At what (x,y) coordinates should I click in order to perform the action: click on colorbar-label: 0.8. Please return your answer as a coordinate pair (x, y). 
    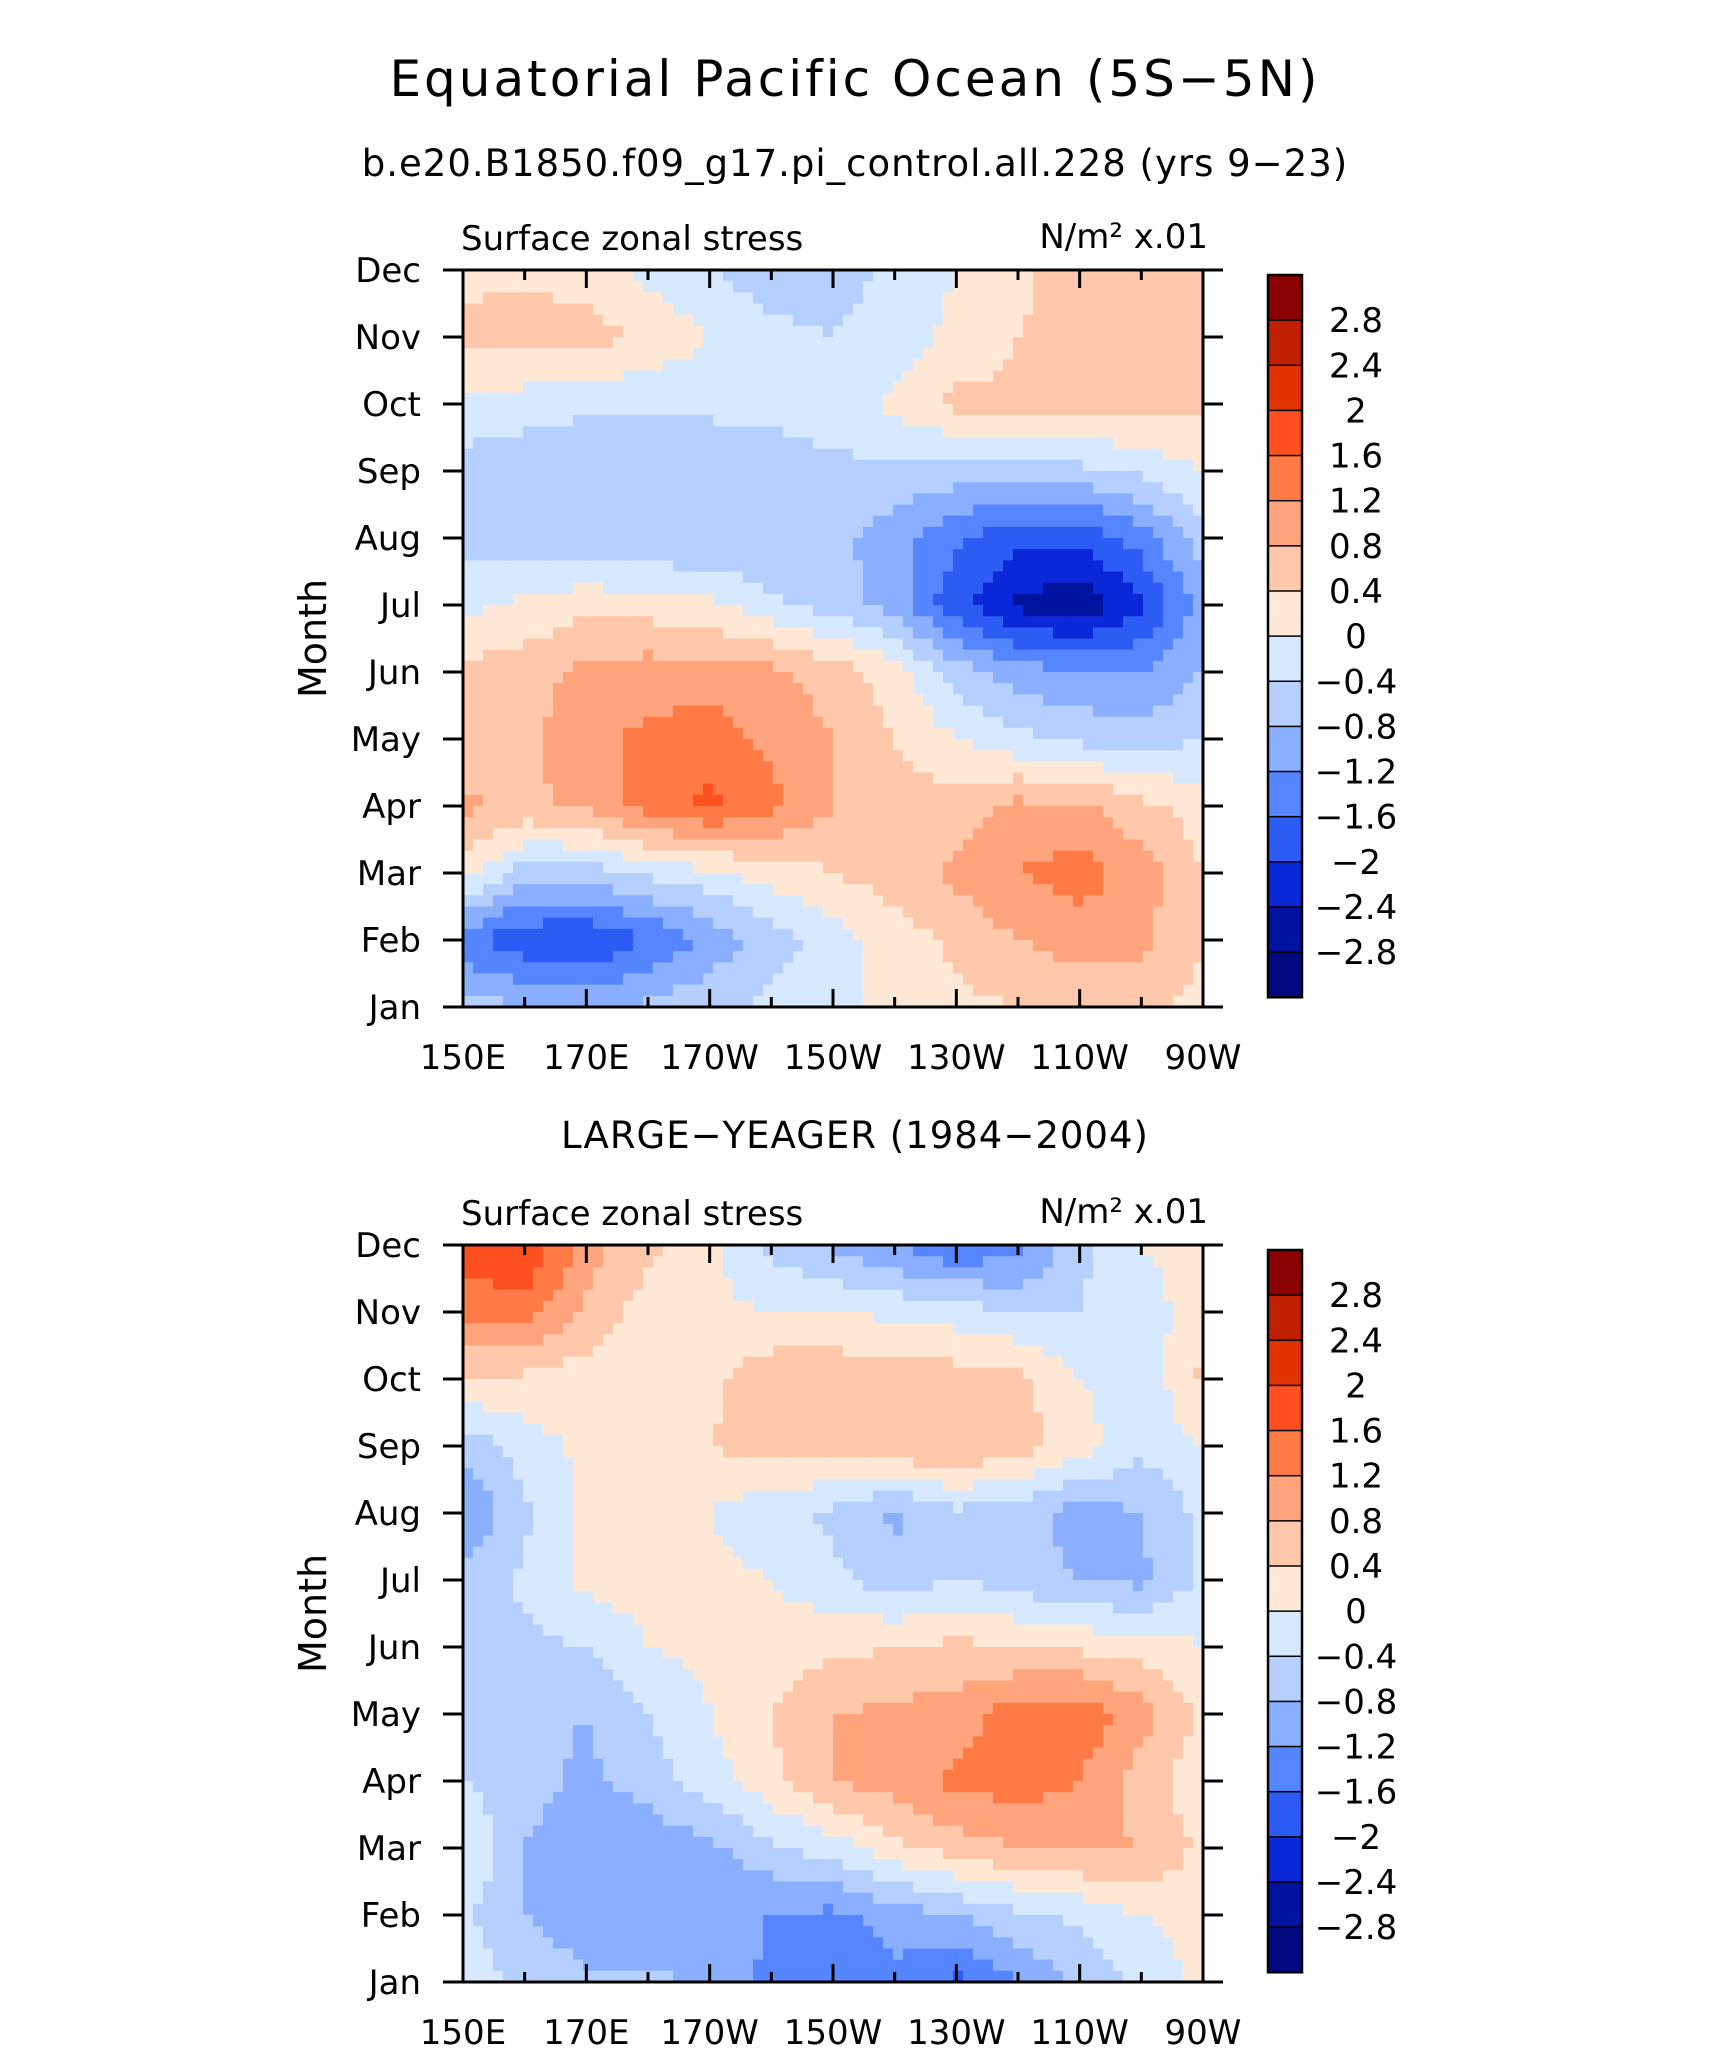
    Looking at the image, I should click on (1356, 547).